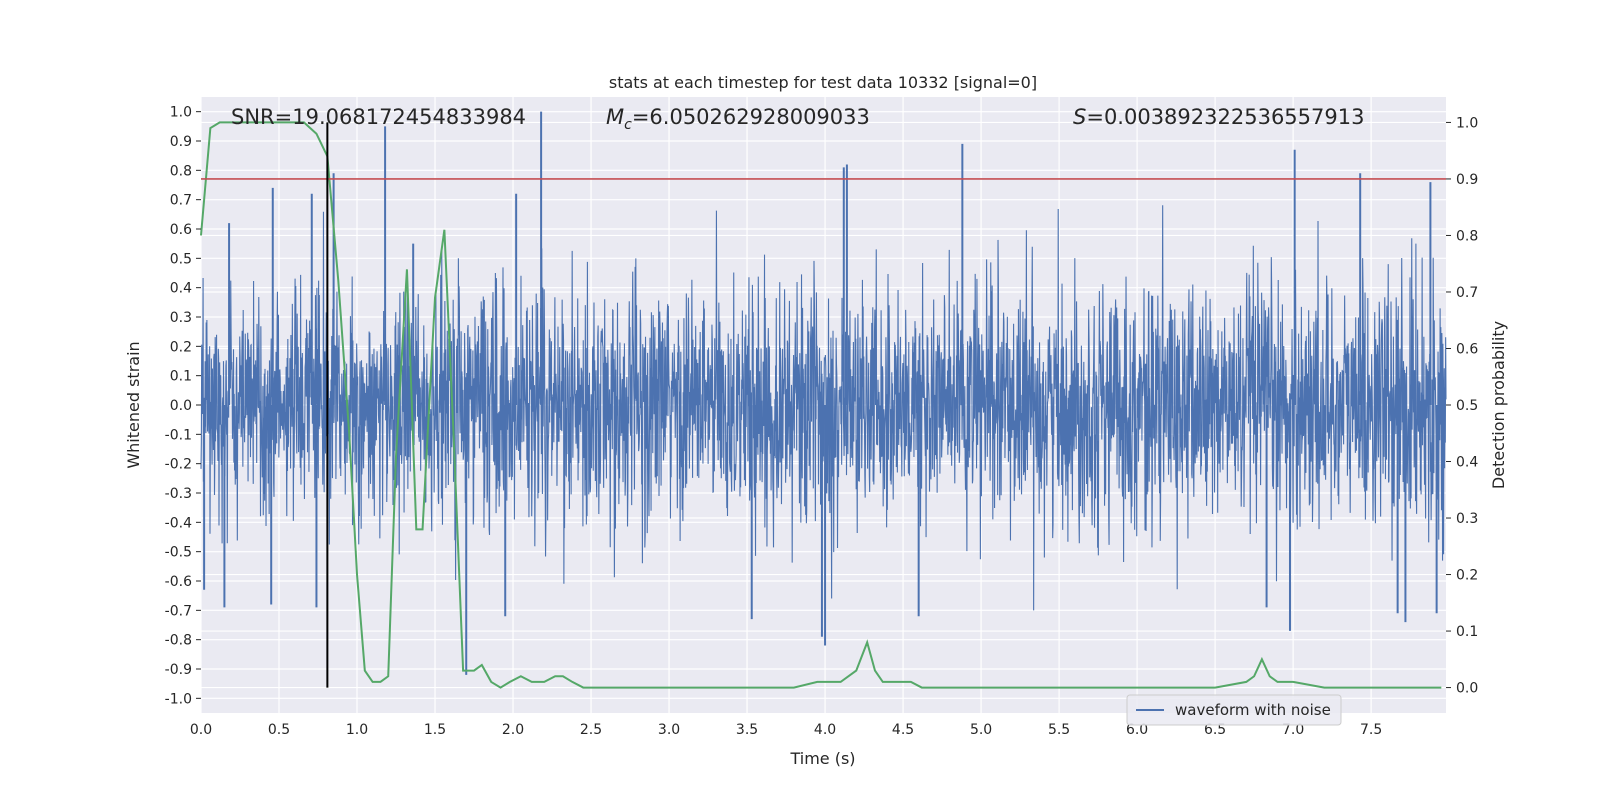 This screenshot has height=800, width=1600. I want to click on mc-subscript: c, so click(628, 125).